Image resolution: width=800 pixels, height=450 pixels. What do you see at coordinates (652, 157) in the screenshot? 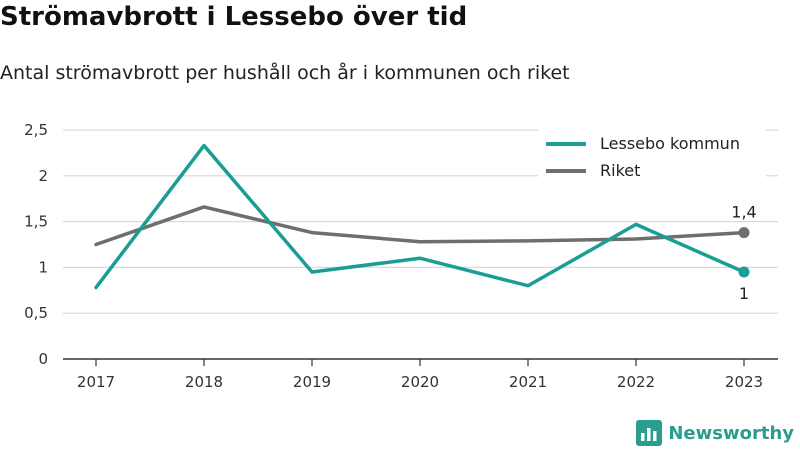
I see `legend-background` at bounding box center [652, 157].